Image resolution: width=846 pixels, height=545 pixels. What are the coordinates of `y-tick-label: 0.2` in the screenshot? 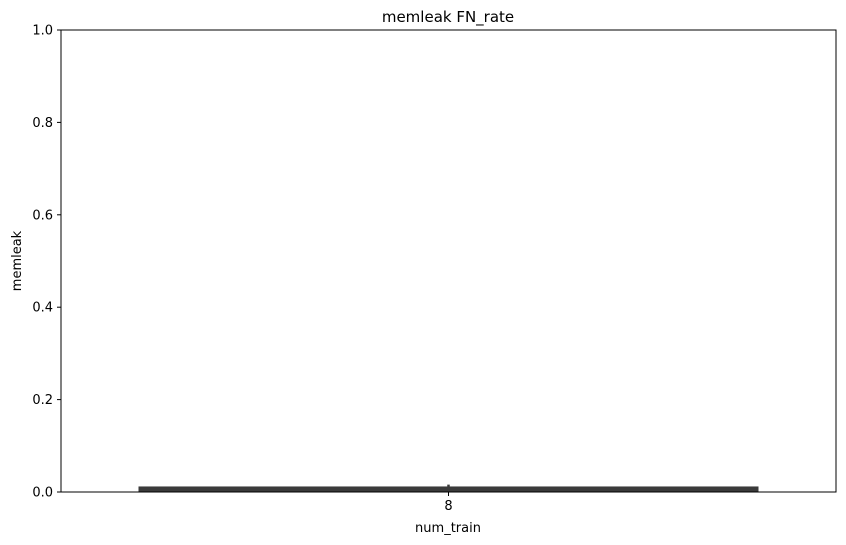 It's located at (42, 400).